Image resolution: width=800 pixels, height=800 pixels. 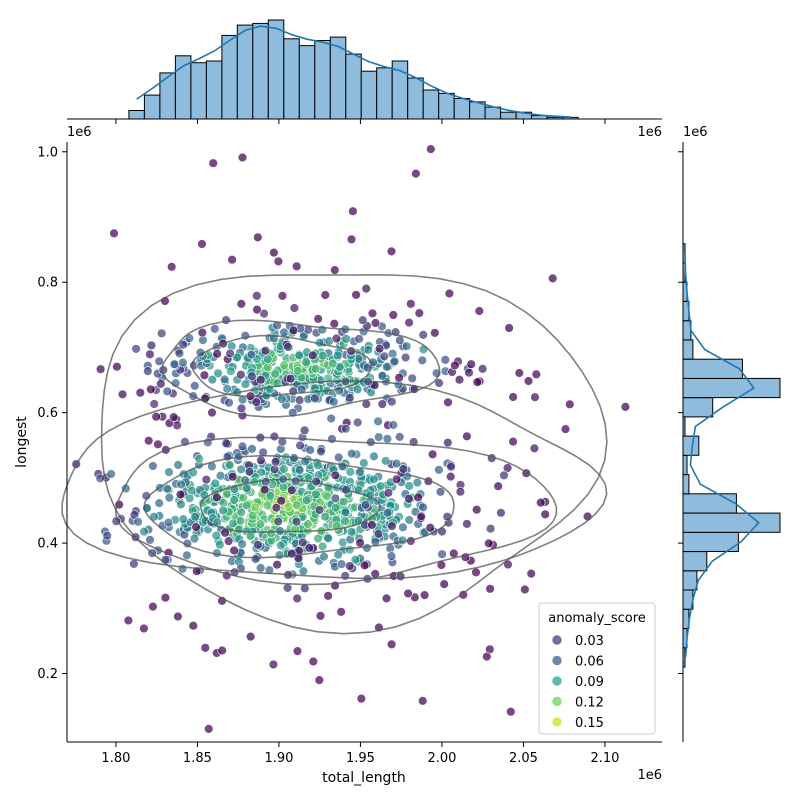 What do you see at coordinates (47, 544) in the screenshot?
I see `y-tick-label: 0.4` at bounding box center [47, 544].